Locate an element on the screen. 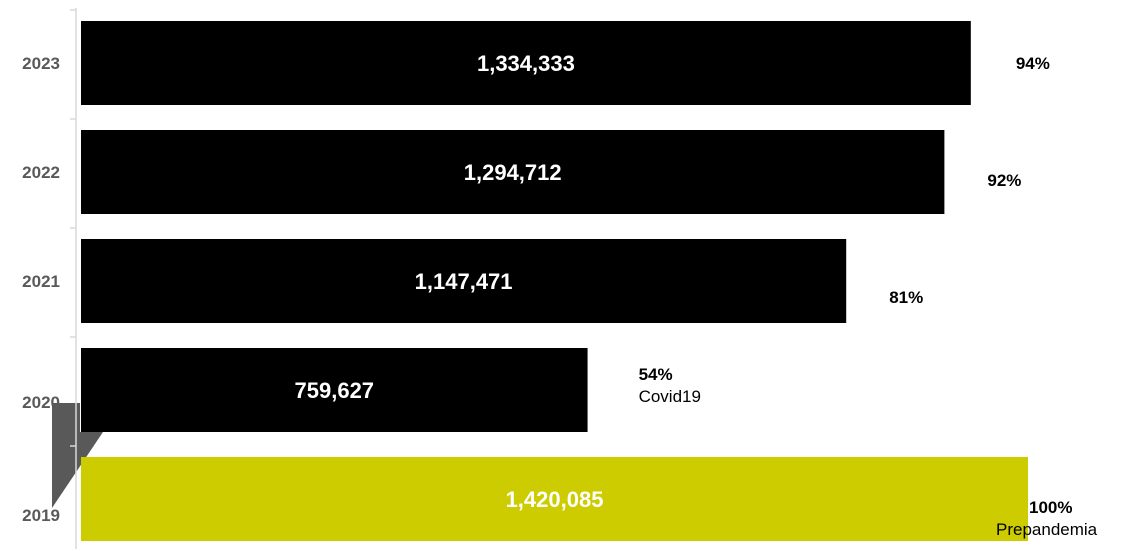 Image resolution: width=1124 pixels, height=551 pixels. percent-label: 100% is located at coordinates (1050, 507).